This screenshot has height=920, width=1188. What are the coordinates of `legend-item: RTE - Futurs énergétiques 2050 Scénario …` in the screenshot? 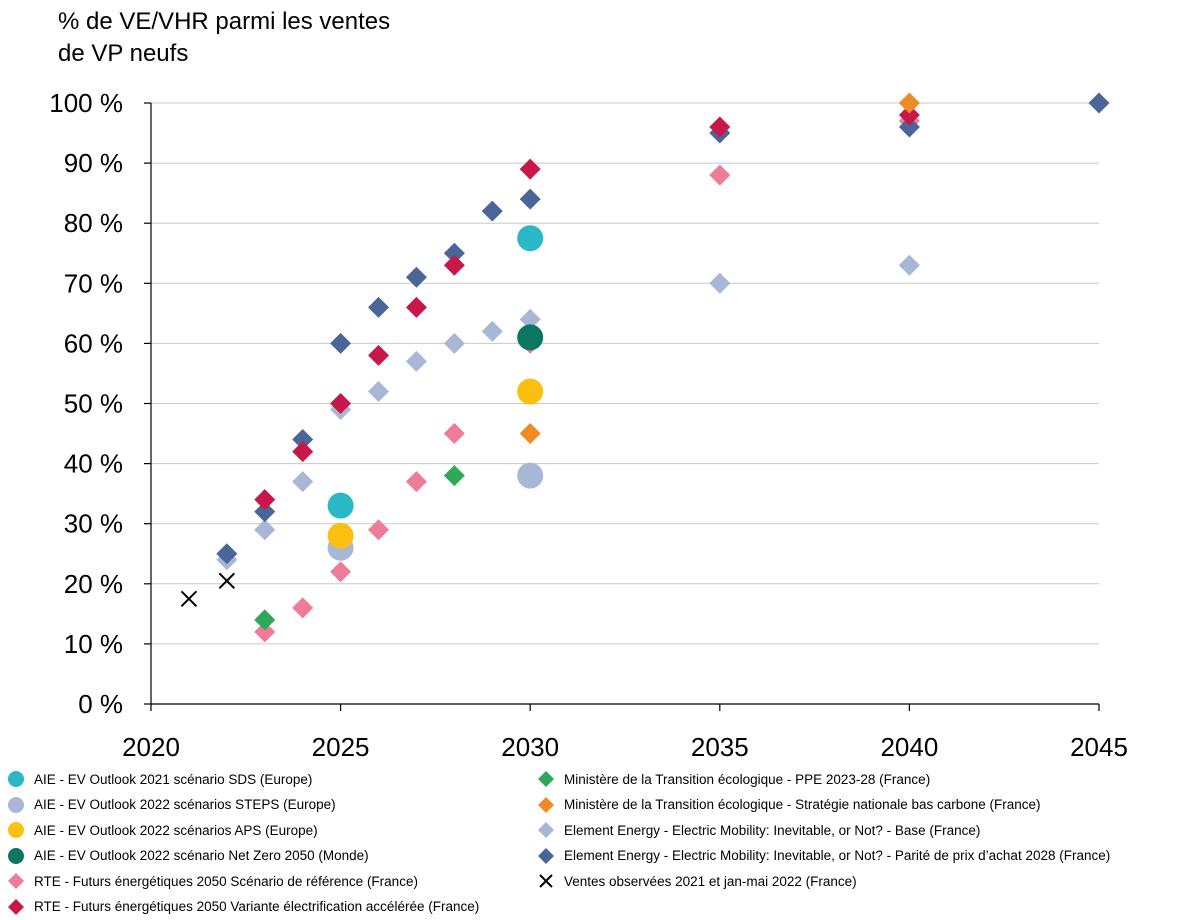 It's located at (212, 881).